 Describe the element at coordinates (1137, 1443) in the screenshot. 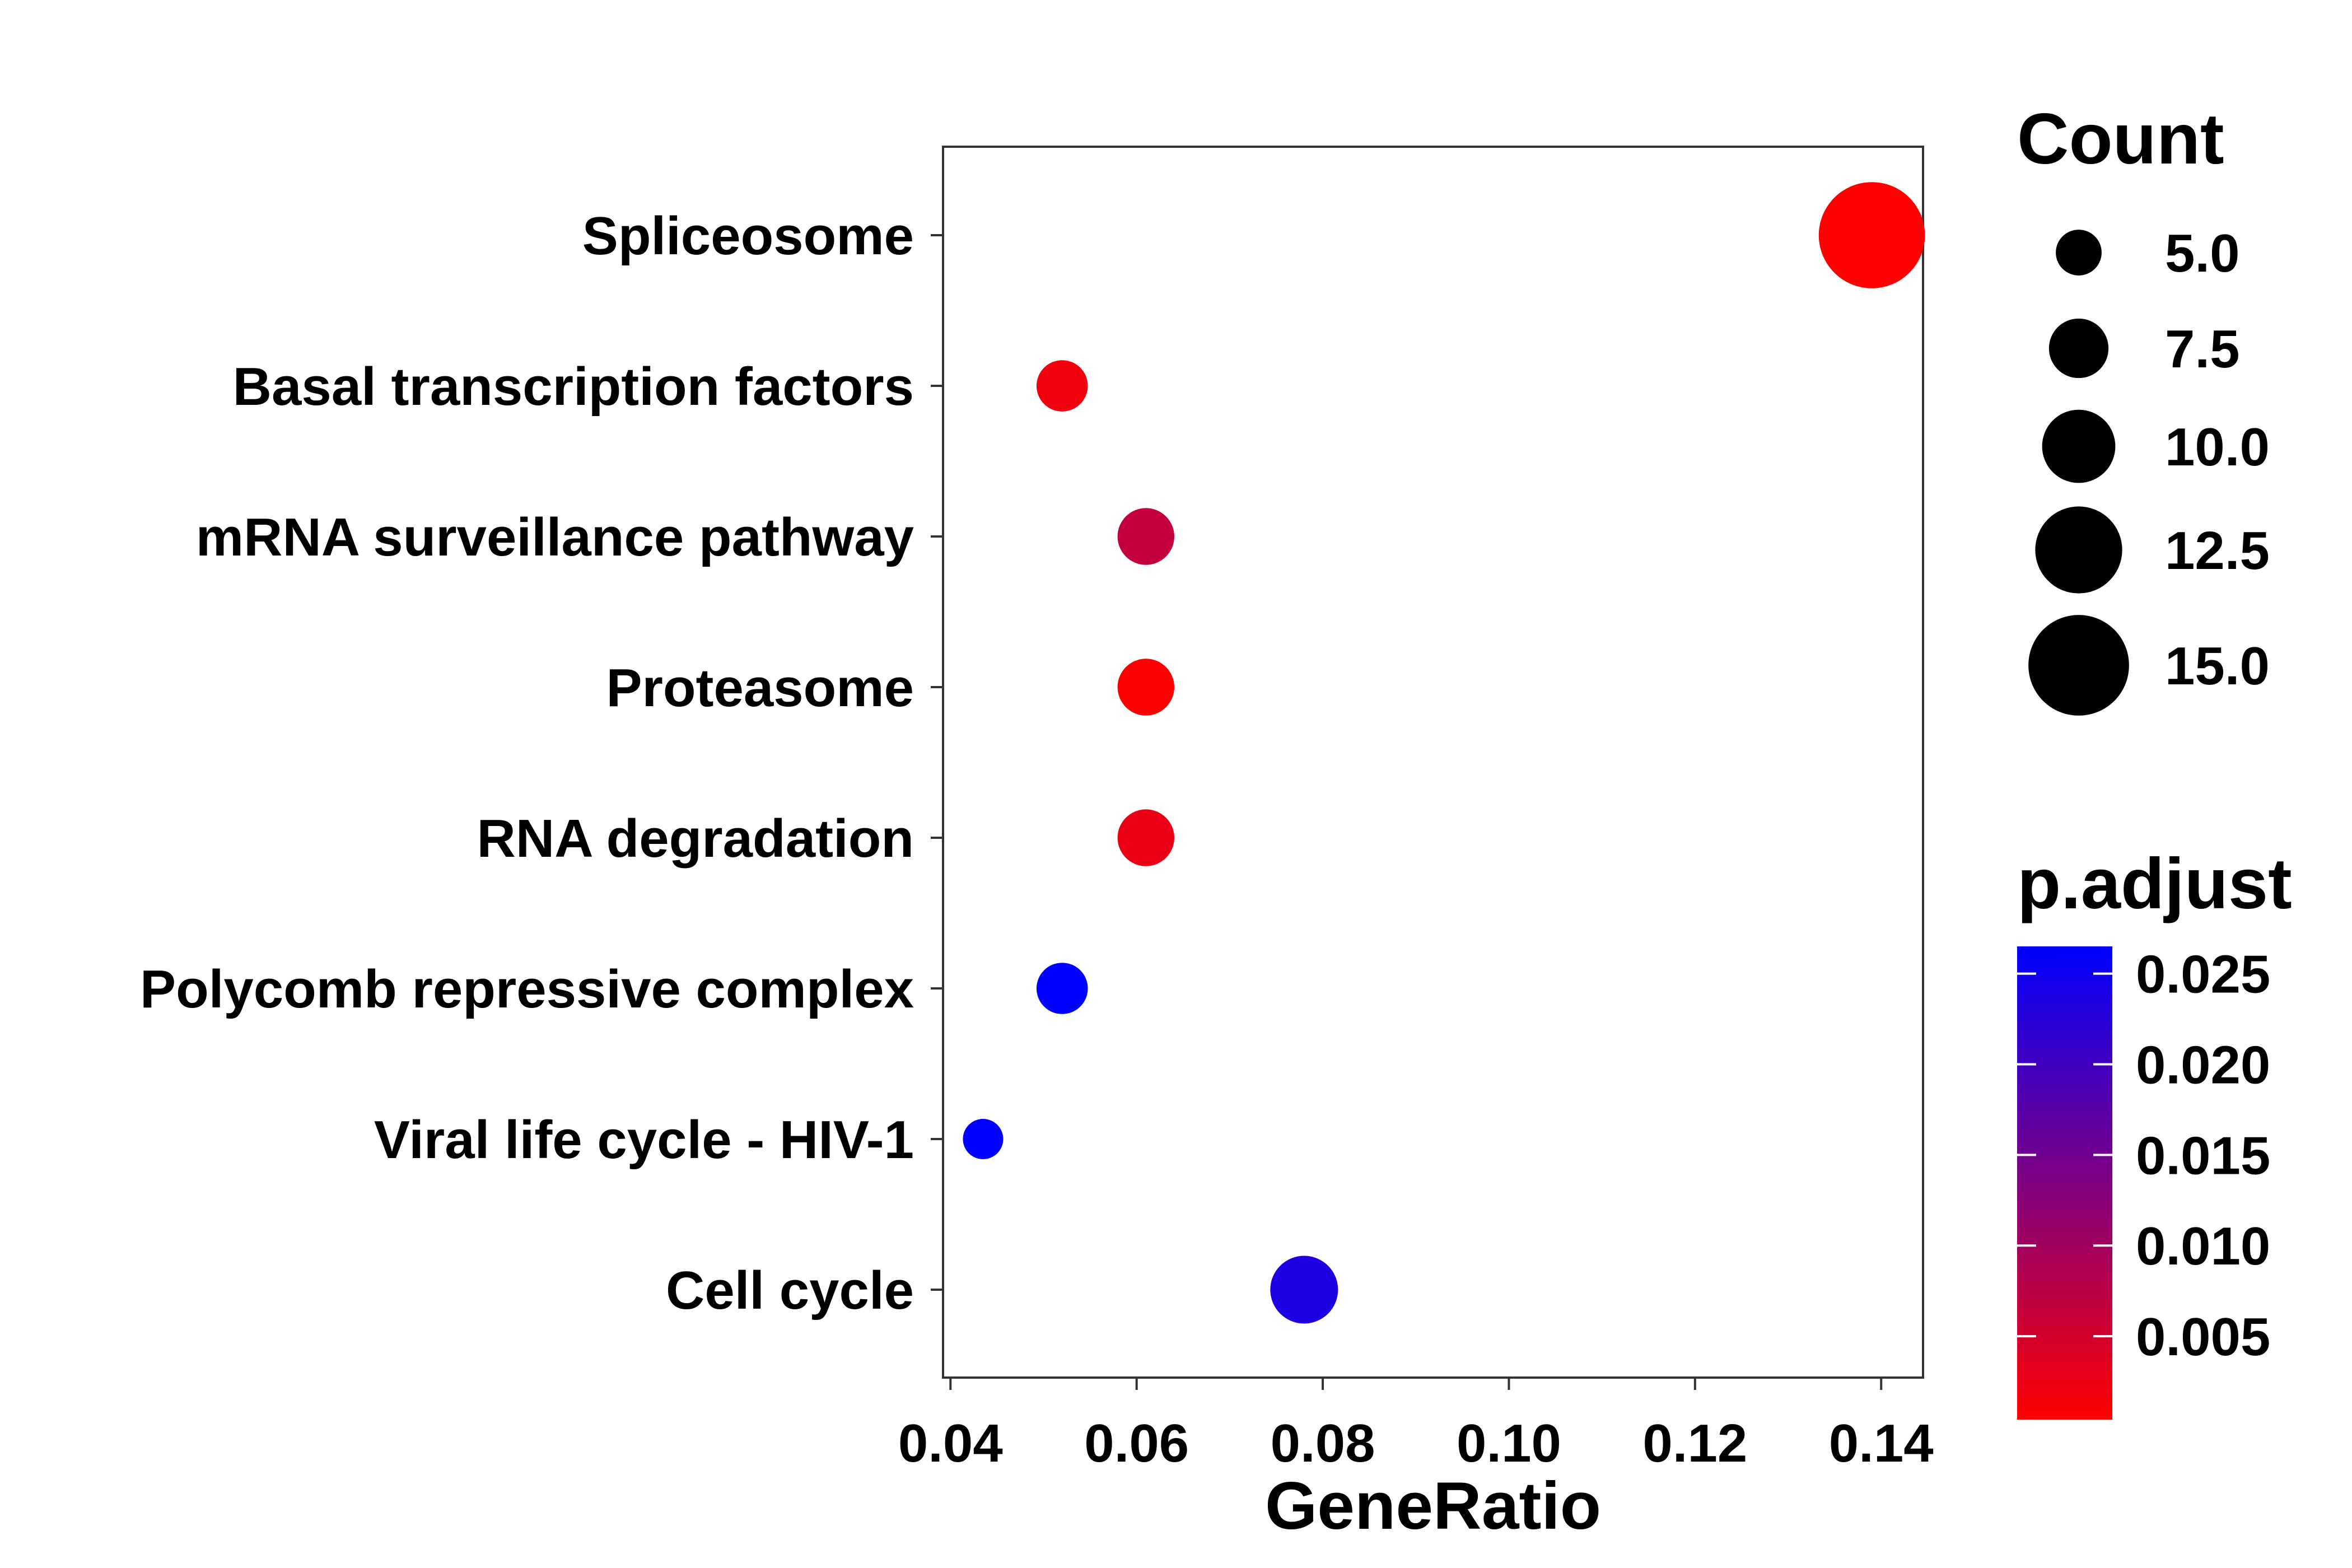

I see `x-tick-label: 0.06` at that location.